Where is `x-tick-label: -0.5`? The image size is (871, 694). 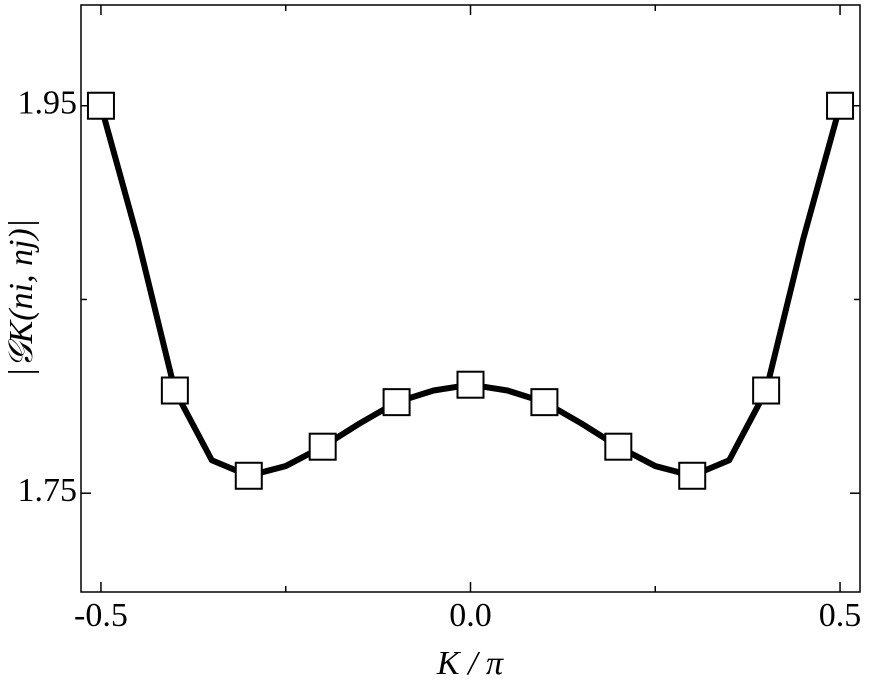
x-tick-label: -0.5 is located at coordinates (101, 615).